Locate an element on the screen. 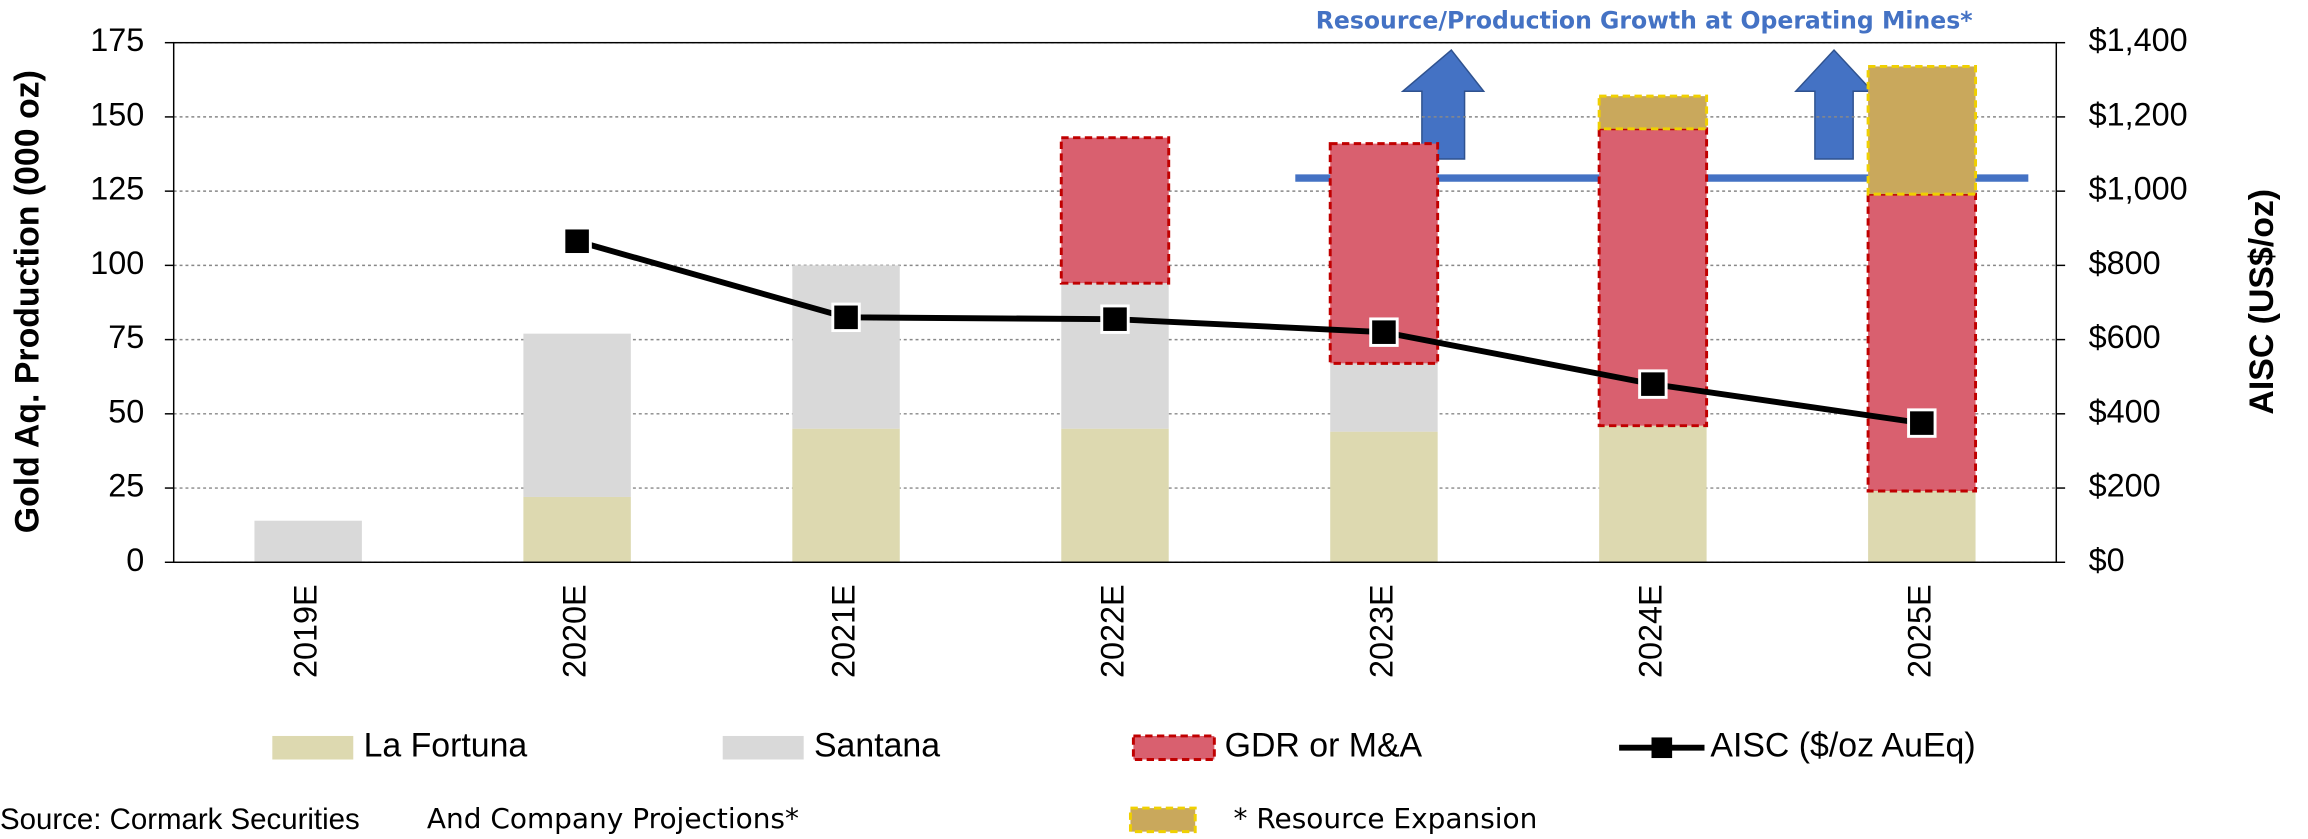  y-tick-label: 25 is located at coordinates (126, 486).